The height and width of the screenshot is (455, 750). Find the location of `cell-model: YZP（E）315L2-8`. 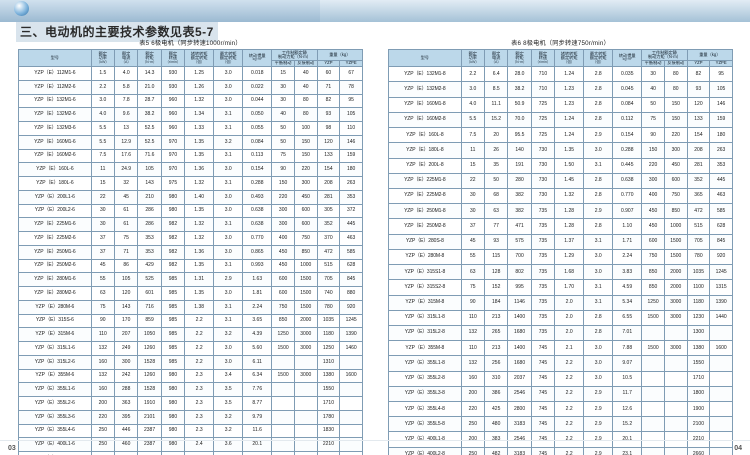

cell-model: YZP（E）315L2-8 is located at coordinates (425, 333).